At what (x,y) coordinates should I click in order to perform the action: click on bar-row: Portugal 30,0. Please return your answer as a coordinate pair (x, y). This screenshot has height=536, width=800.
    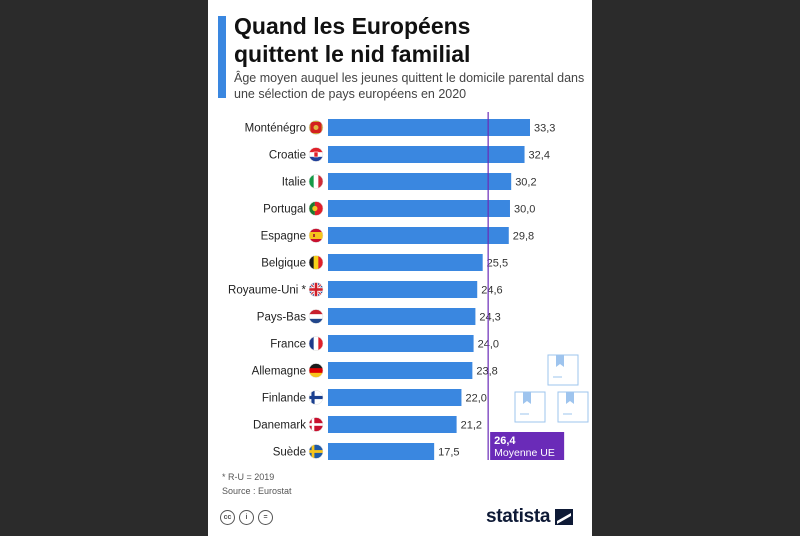
    Looking at the image, I should click on (399, 208).